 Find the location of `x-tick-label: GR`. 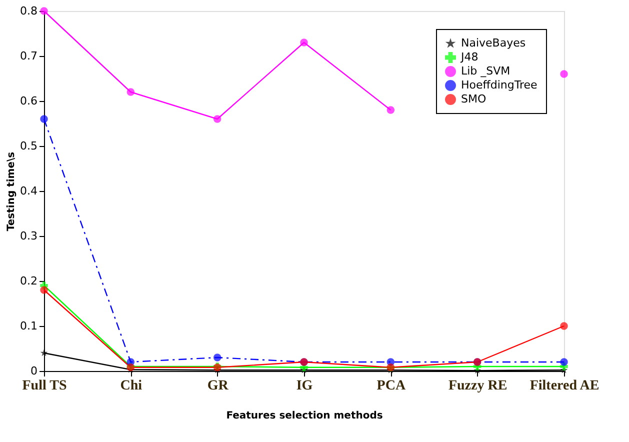

x-tick-label: GR is located at coordinates (218, 386).